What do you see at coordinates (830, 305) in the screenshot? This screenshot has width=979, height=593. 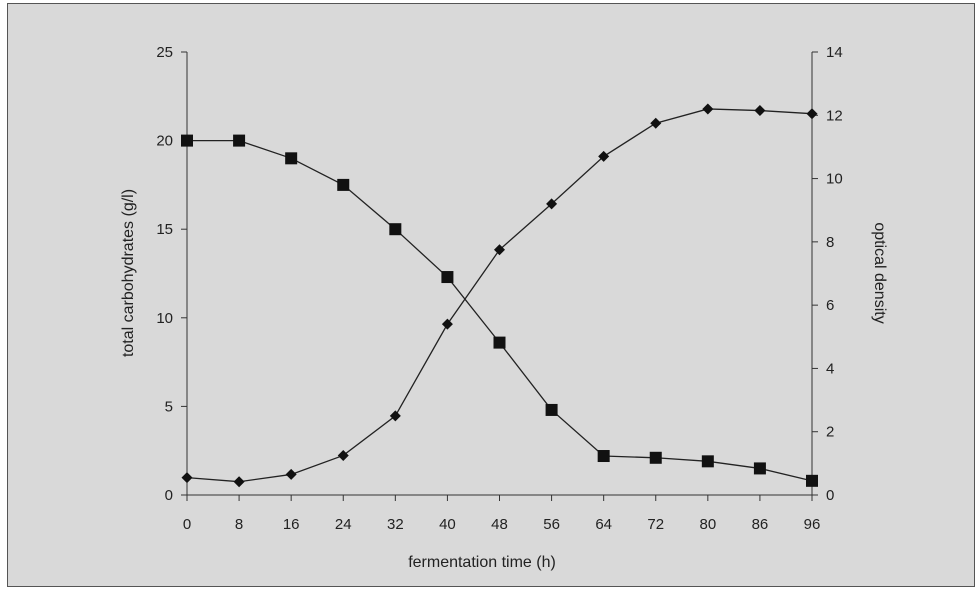 I see `y-right-tick-label: 6` at bounding box center [830, 305].